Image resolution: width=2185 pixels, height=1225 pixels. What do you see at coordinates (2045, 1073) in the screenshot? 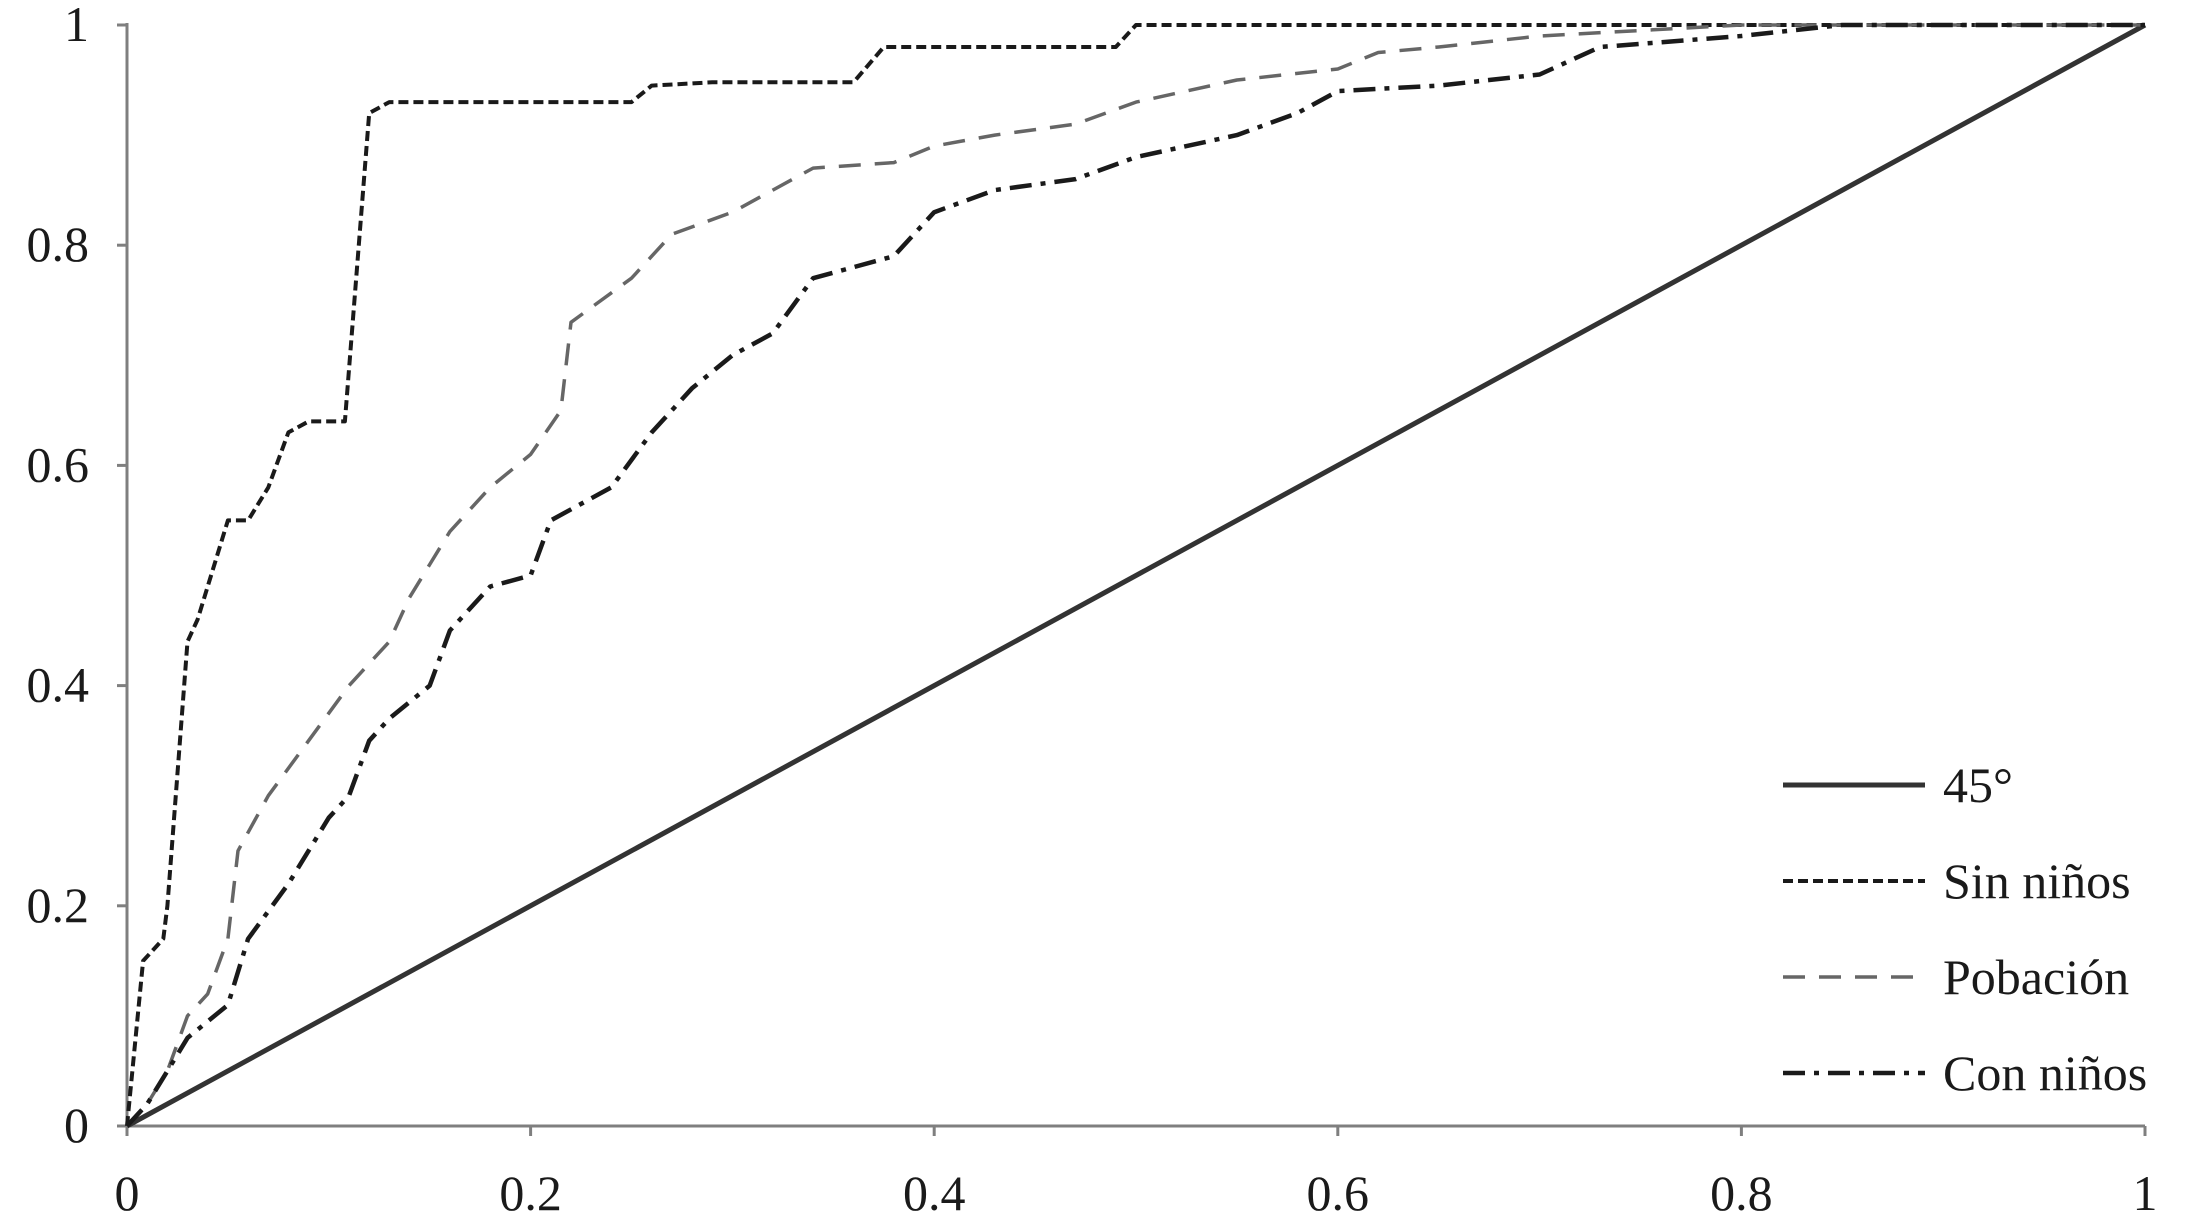
I see `legend-label-con-ni-os: Con niños` at bounding box center [2045, 1073].